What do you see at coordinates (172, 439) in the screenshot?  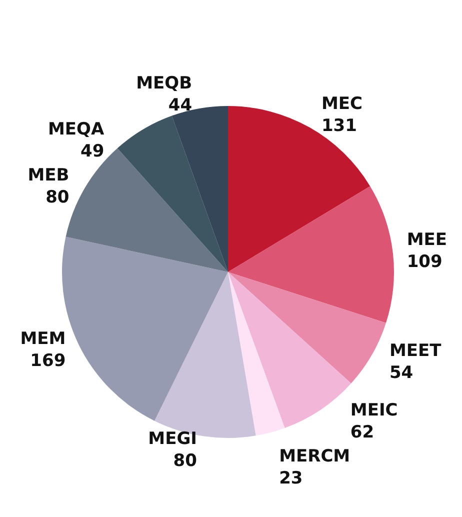 I see `slice-label: MEGI` at bounding box center [172, 439].